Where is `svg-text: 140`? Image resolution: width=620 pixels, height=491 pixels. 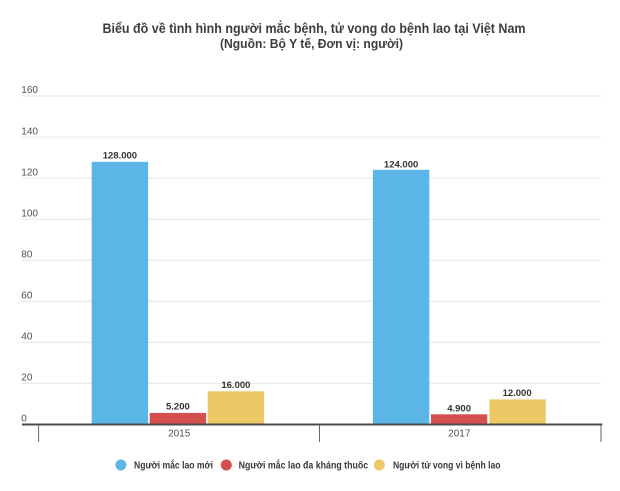 svg-text: 140 is located at coordinates (29, 131).